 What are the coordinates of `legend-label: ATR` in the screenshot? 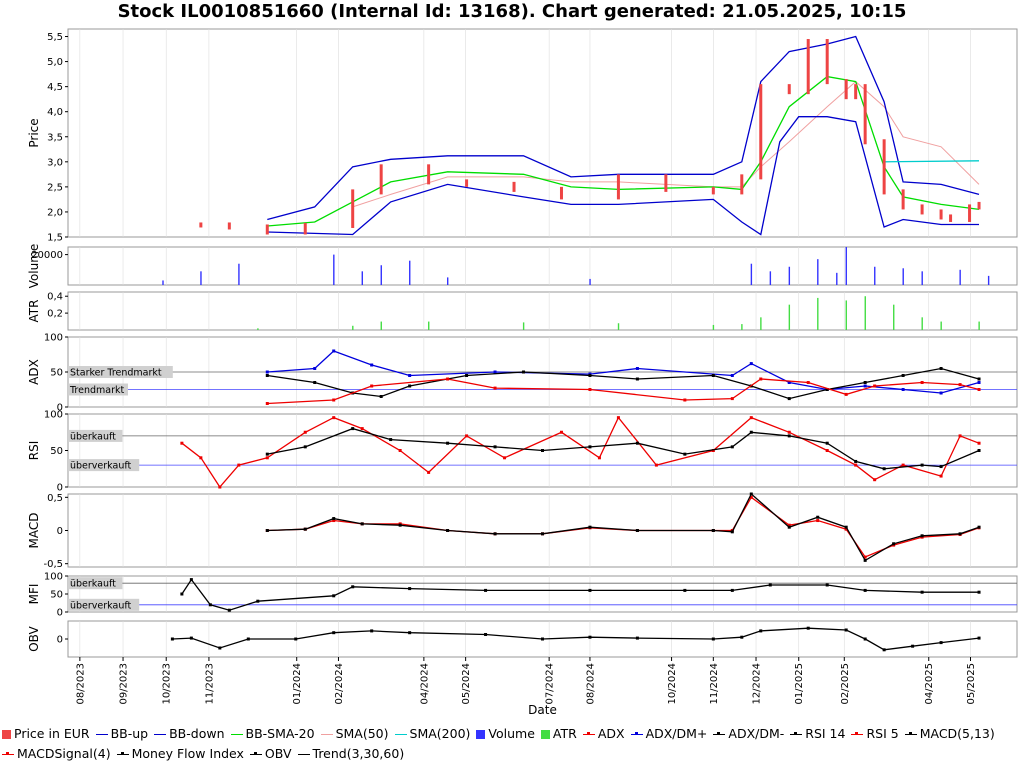 It's located at (564, 733).